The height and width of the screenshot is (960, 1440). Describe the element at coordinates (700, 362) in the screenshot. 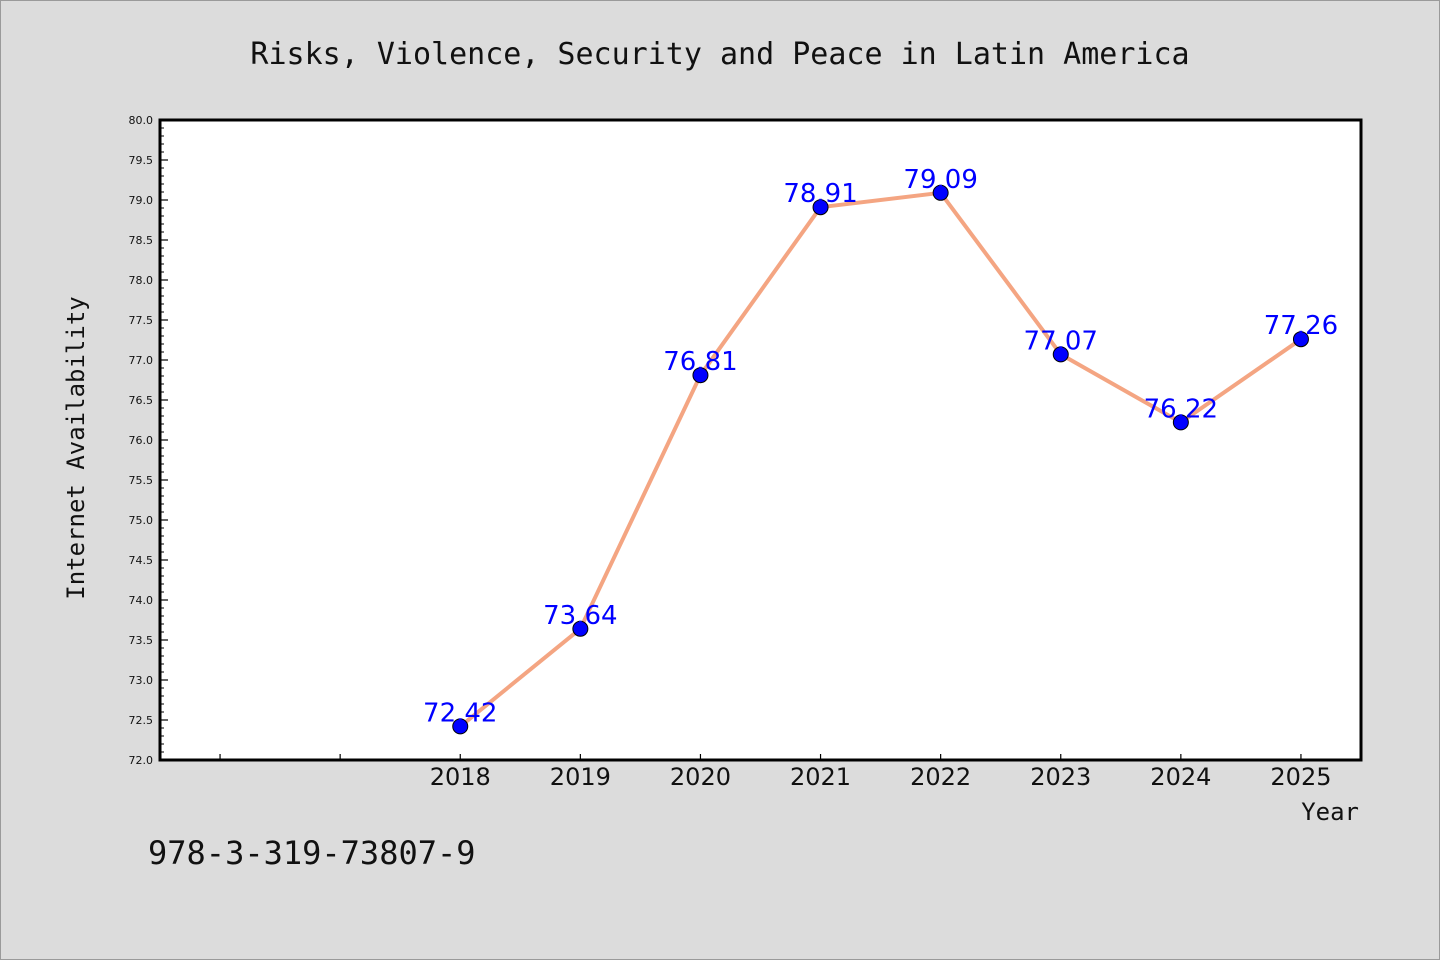

I see `data-label: 76.81` at that location.